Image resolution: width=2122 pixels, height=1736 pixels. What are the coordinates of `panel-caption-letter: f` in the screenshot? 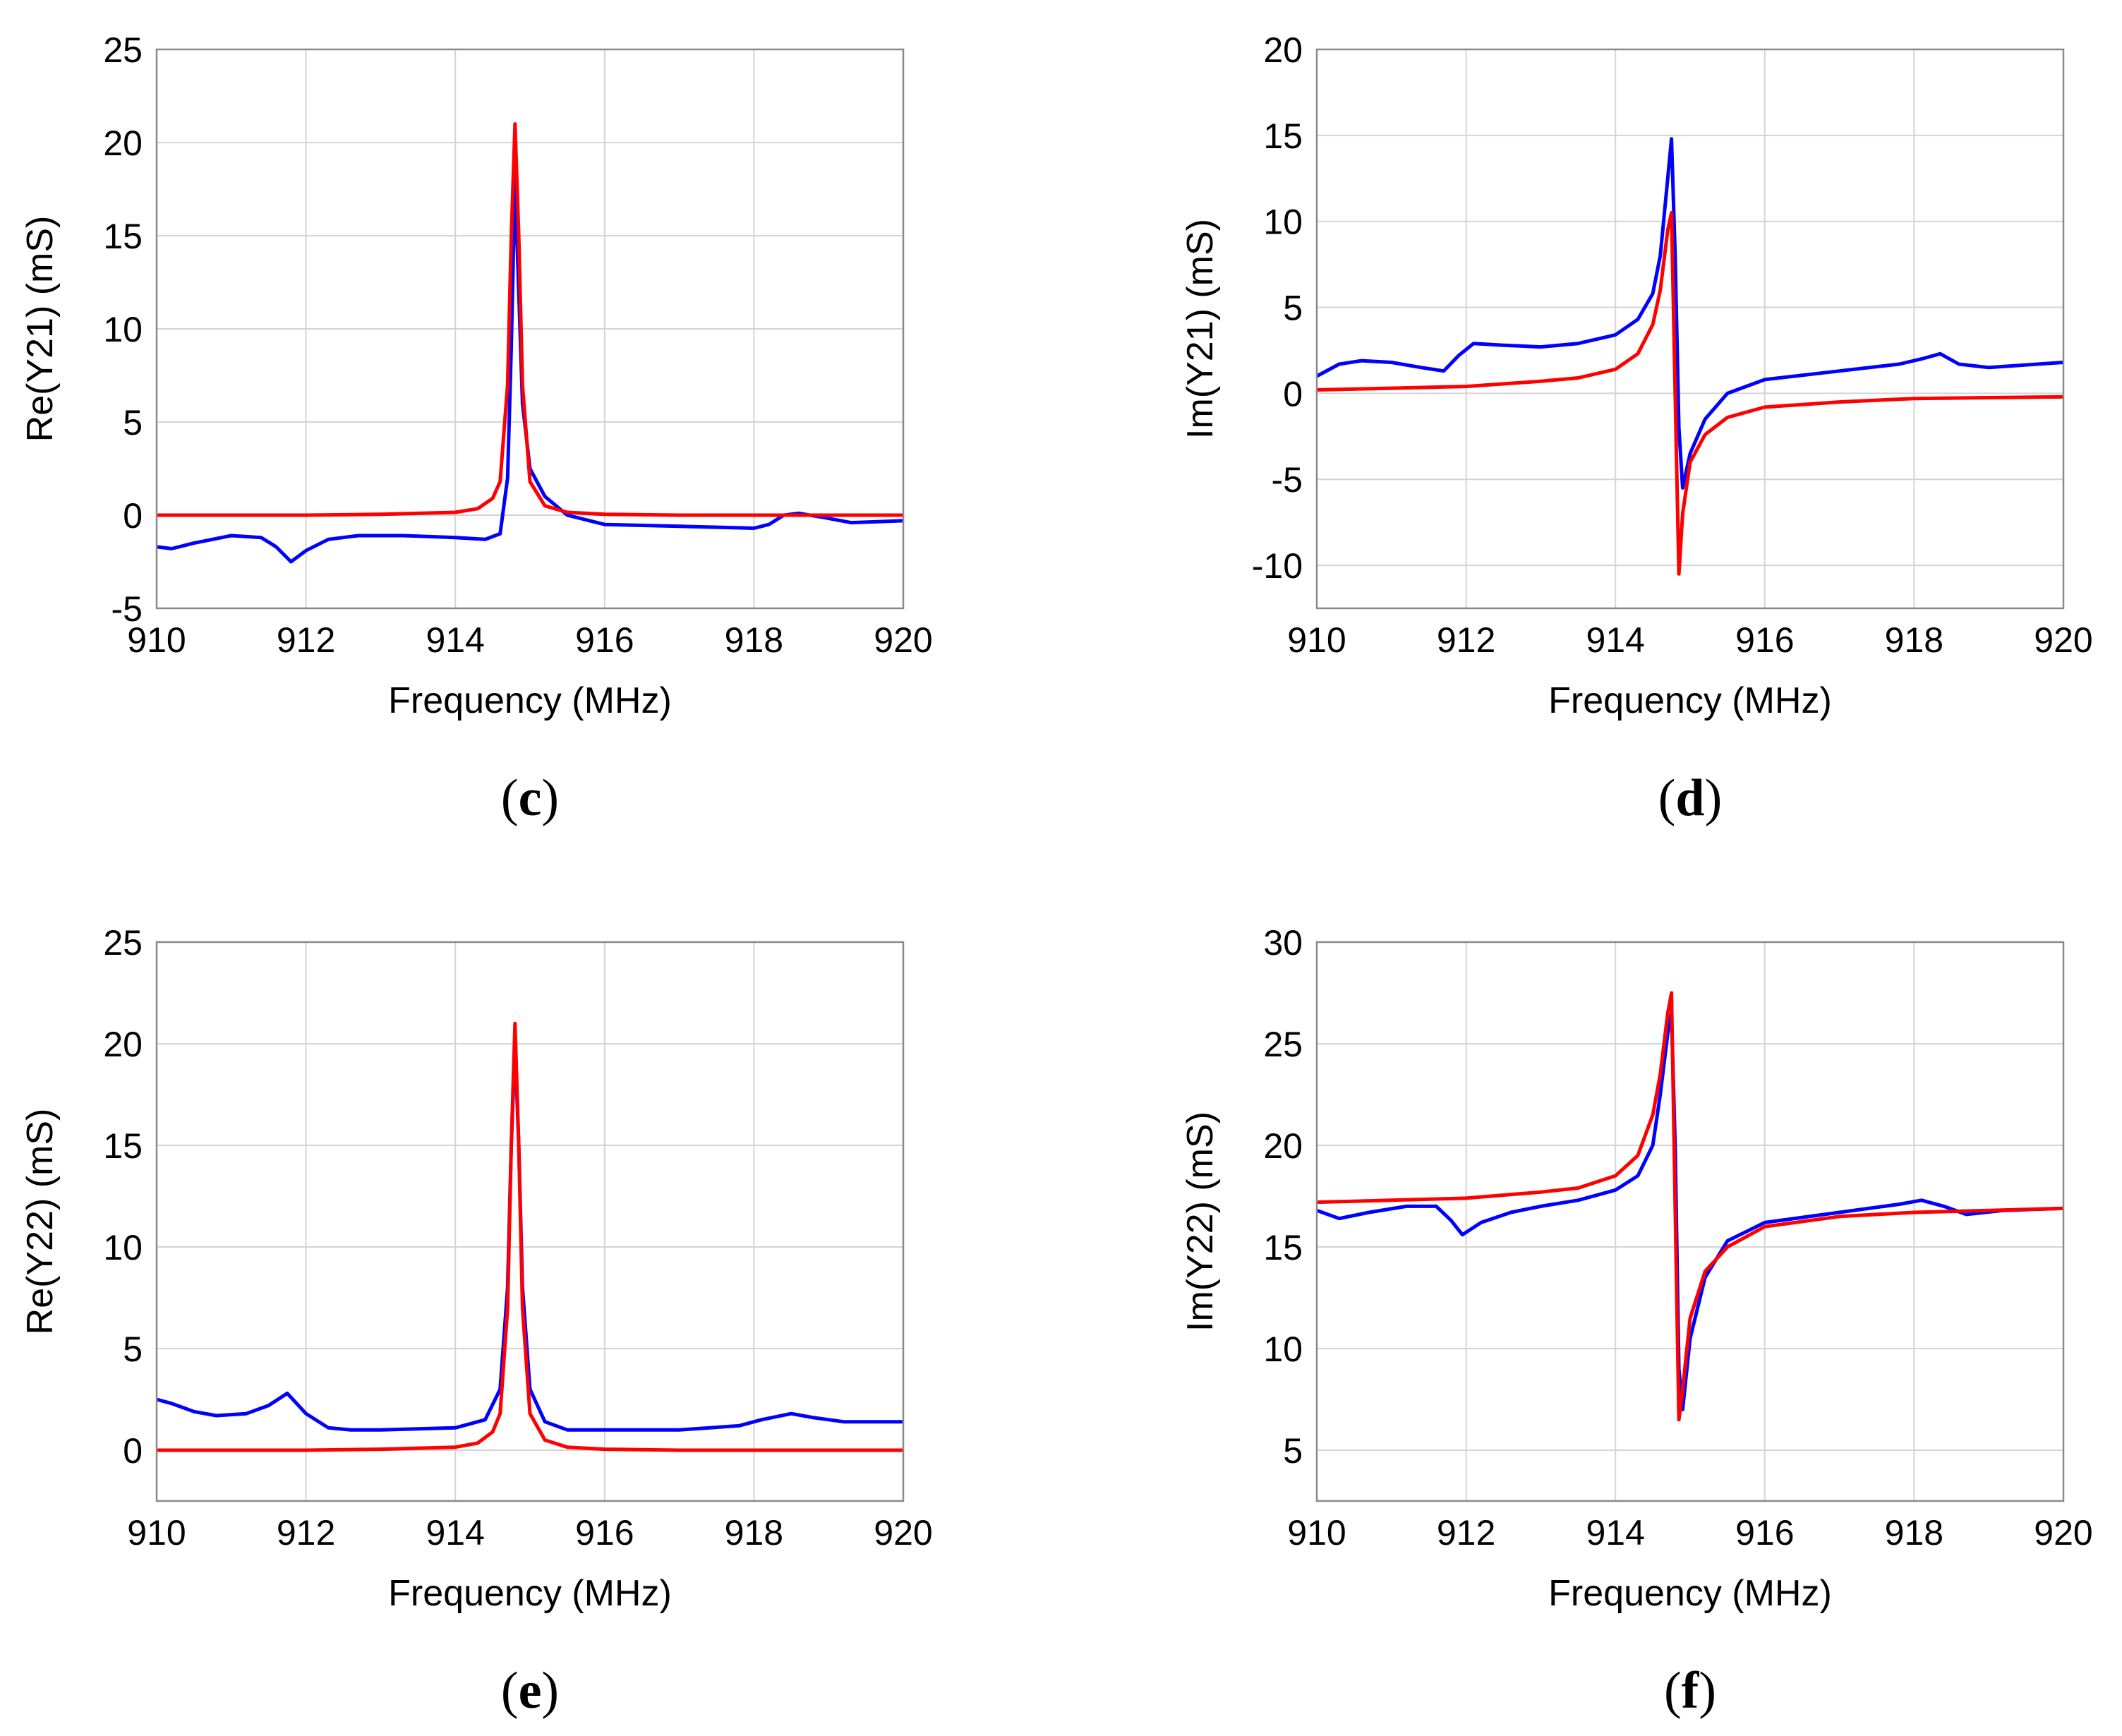 It's located at (1691, 1691).